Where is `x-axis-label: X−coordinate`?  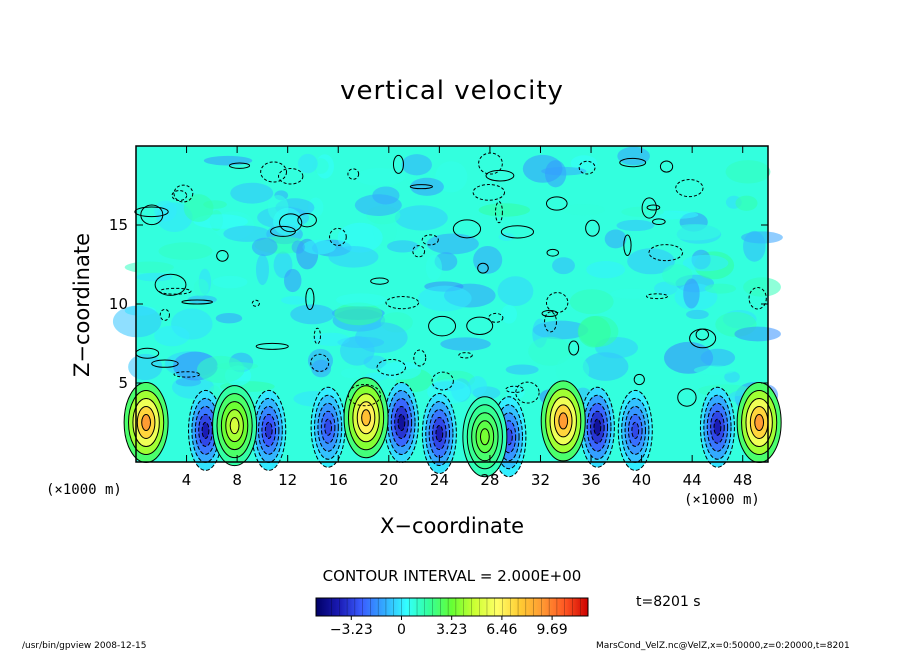
x-axis-label: X−coordinate is located at coordinates (452, 526).